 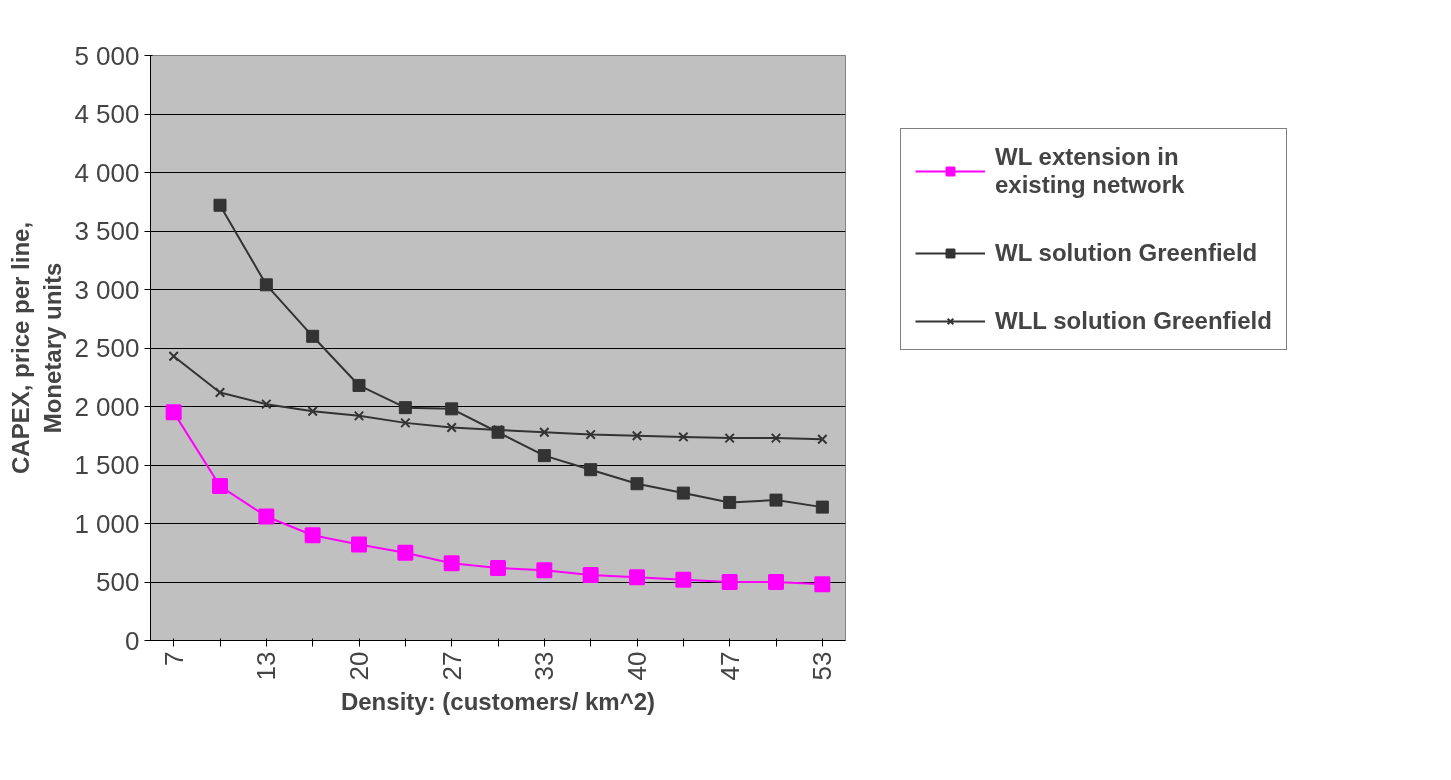 I want to click on y-tick-label: 5 000, so click(x=107, y=55).